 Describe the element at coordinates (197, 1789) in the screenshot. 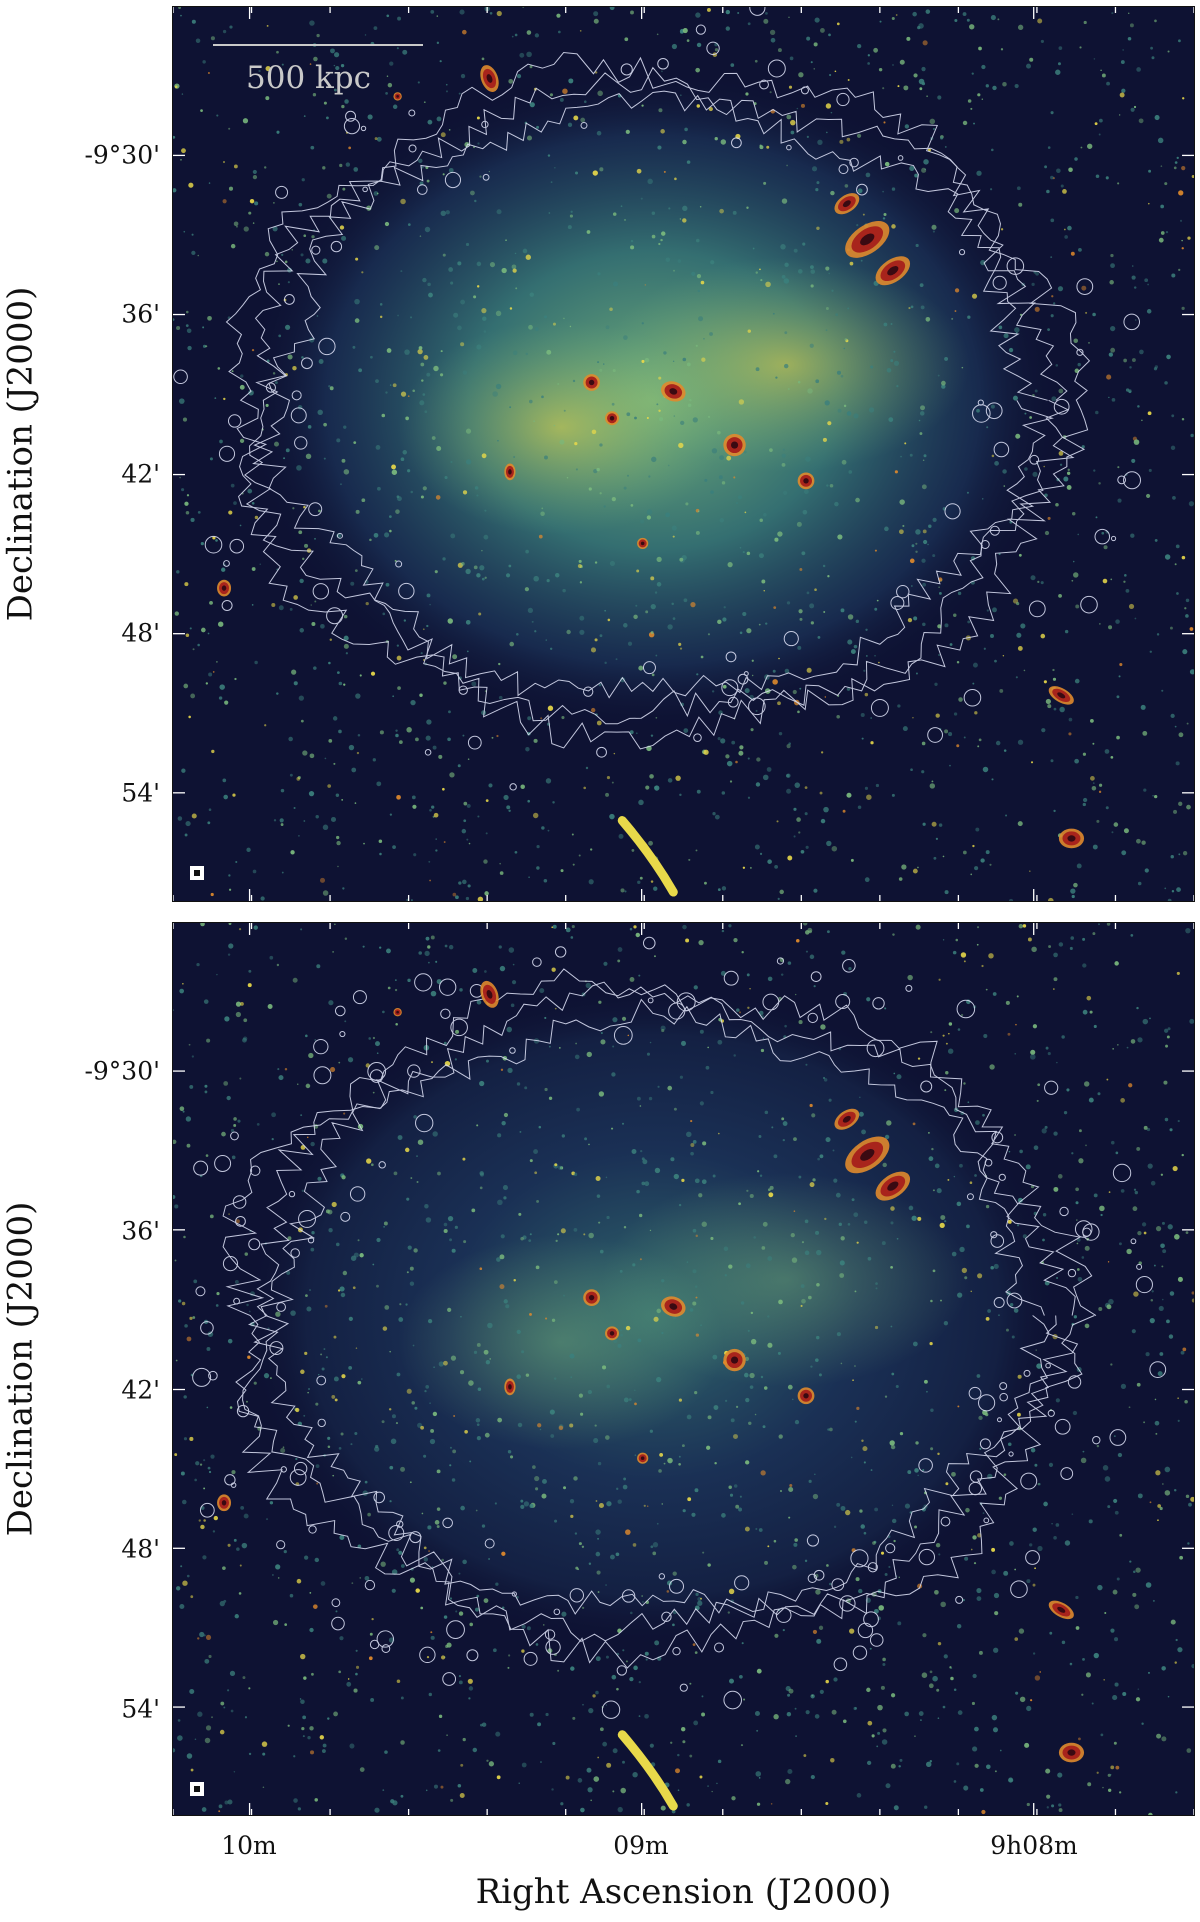

I see `beam-marker-bottom` at that location.